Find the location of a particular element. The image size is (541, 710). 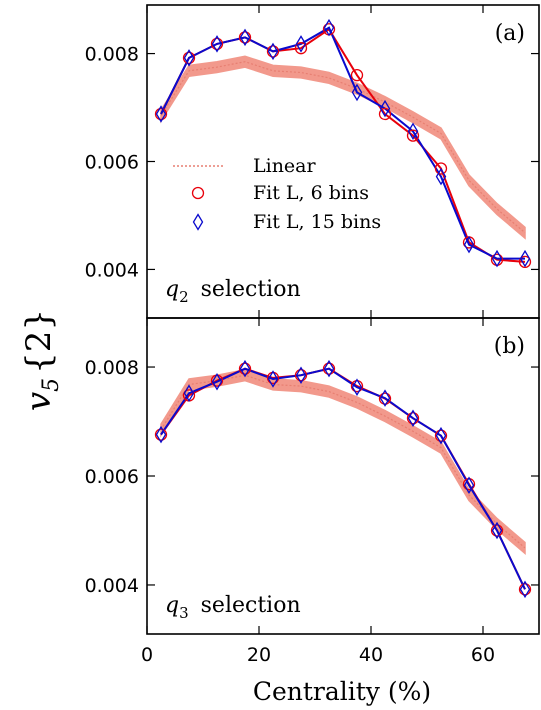

x-tick-label: 0 is located at coordinates (147, 655).